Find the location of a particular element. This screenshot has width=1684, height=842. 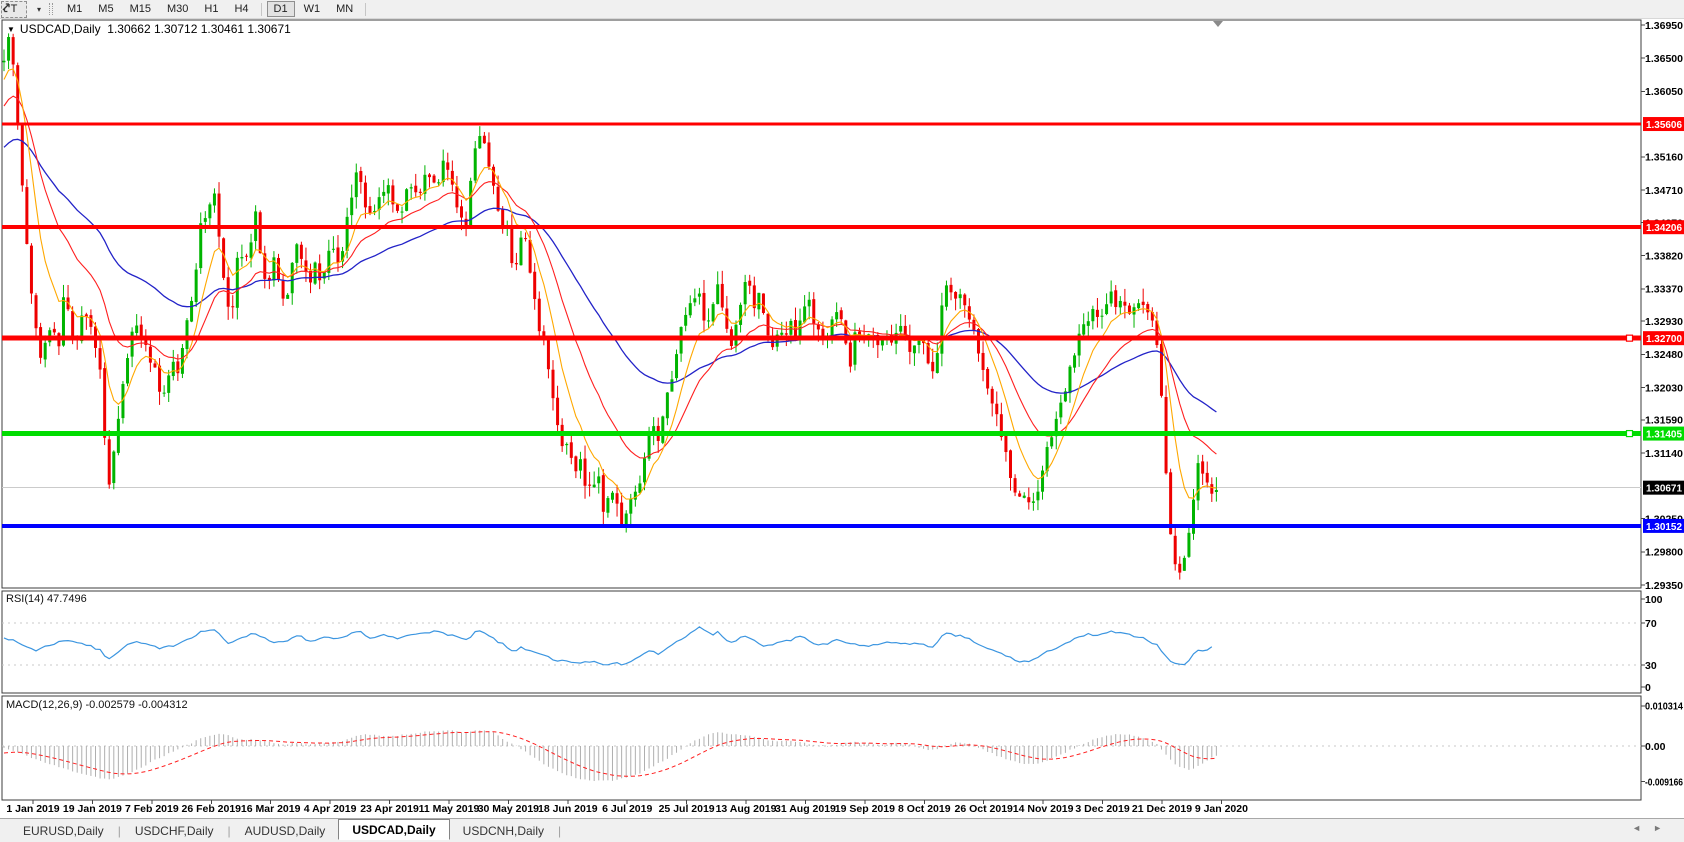

svg-text: 8 Oct 2019 is located at coordinates (924, 809).